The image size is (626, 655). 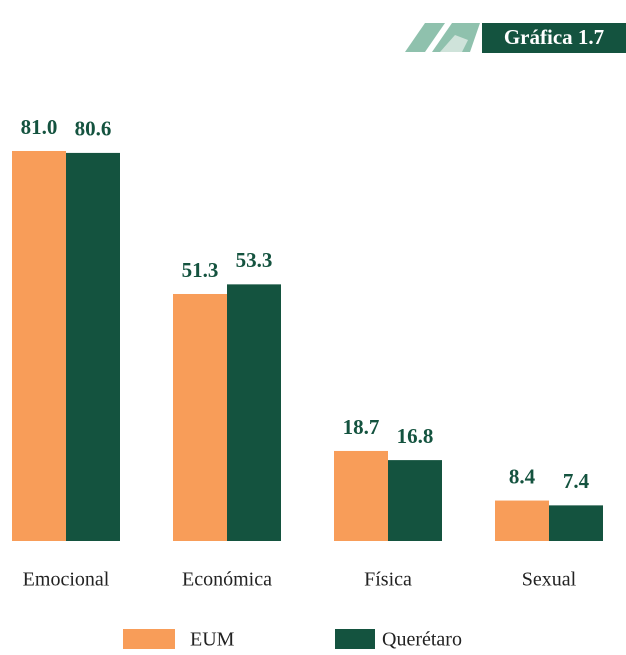 I want to click on value-label: 16.8, so click(x=415, y=436).